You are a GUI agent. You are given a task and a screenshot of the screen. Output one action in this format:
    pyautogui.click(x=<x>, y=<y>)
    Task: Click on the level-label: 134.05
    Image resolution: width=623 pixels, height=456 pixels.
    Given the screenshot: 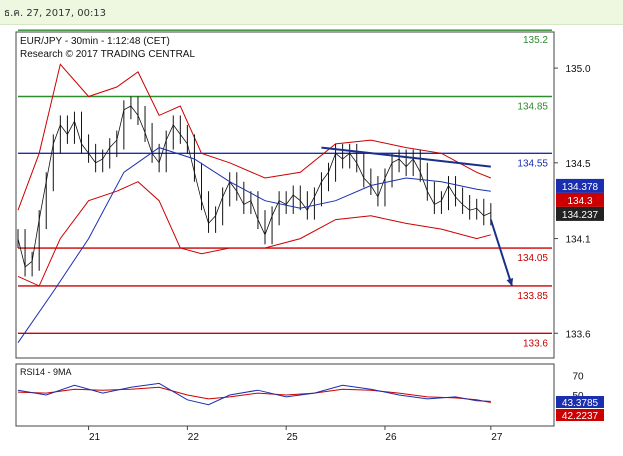 What is the action you would take?
    pyautogui.click(x=532, y=258)
    